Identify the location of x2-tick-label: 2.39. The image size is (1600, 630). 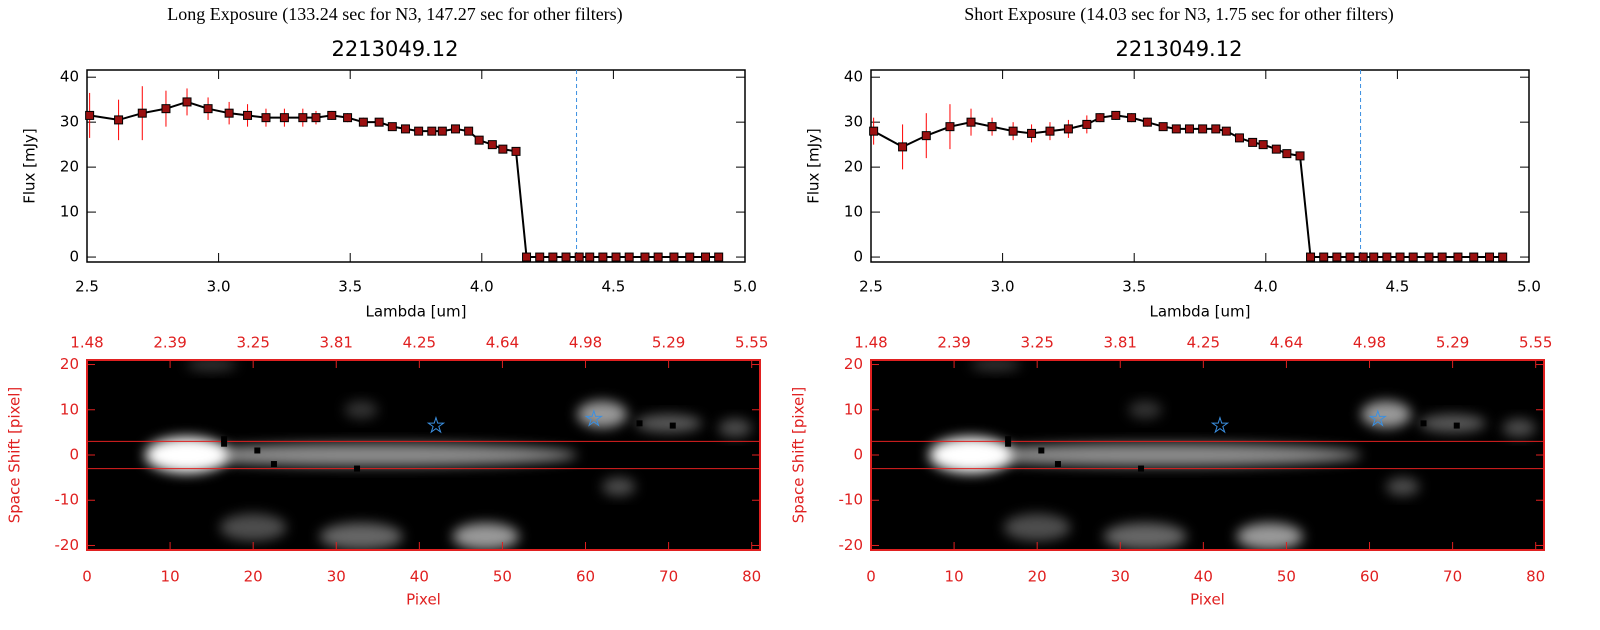
(169, 343).